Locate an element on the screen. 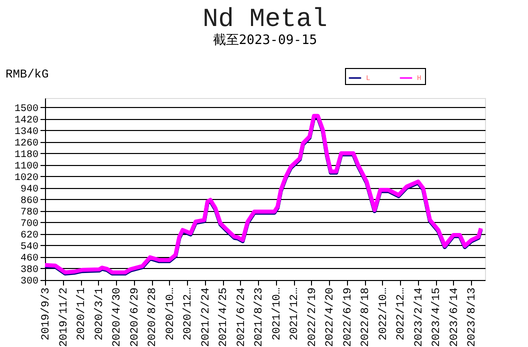 Image resolution: width=528 pixels, height=347 pixels. y-tick-label: 1500 is located at coordinates (26, 109).